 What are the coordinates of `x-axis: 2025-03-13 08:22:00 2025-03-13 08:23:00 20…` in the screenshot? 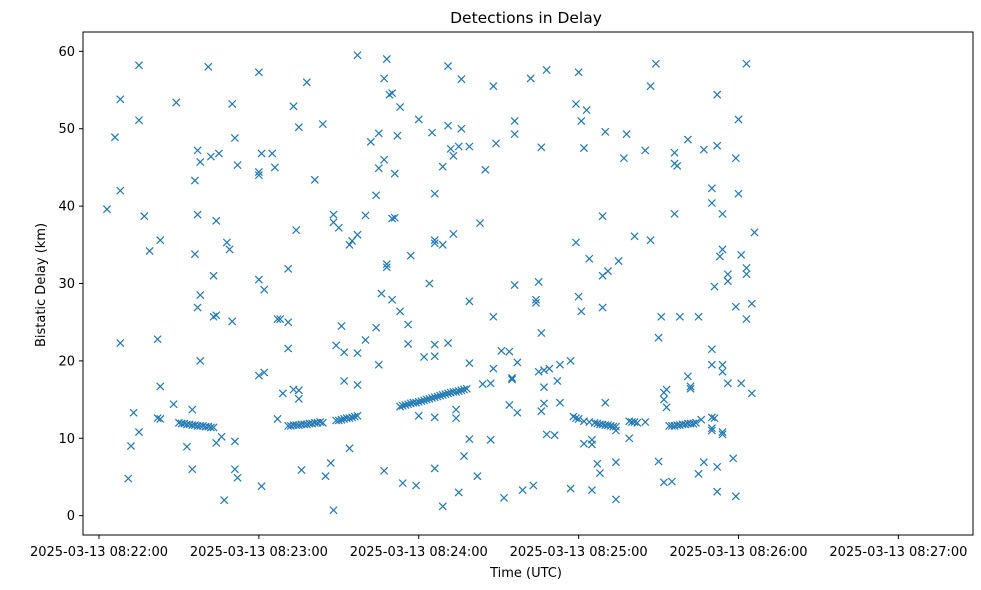 It's located at (498, 547).